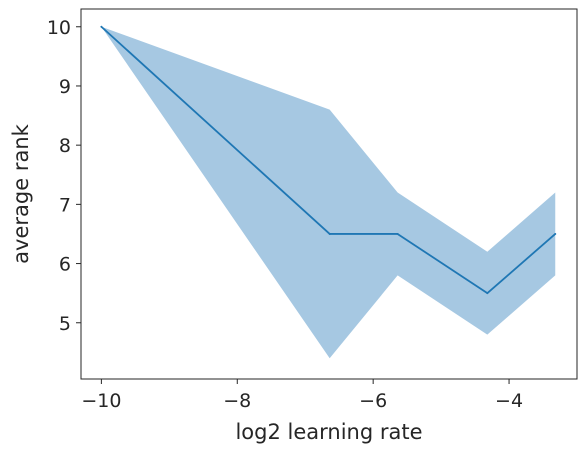  What do you see at coordinates (65, 87) in the screenshot?
I see `y-tick-label: 9` at bounding box center [65, 87].